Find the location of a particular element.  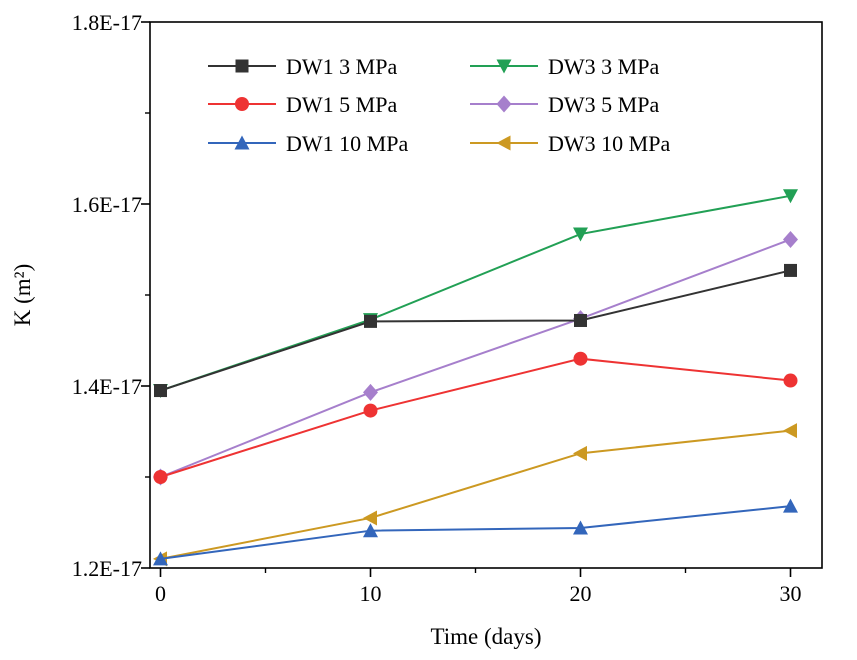

legend-label: DW3 10 MPa is located at coordinates (609, 143).